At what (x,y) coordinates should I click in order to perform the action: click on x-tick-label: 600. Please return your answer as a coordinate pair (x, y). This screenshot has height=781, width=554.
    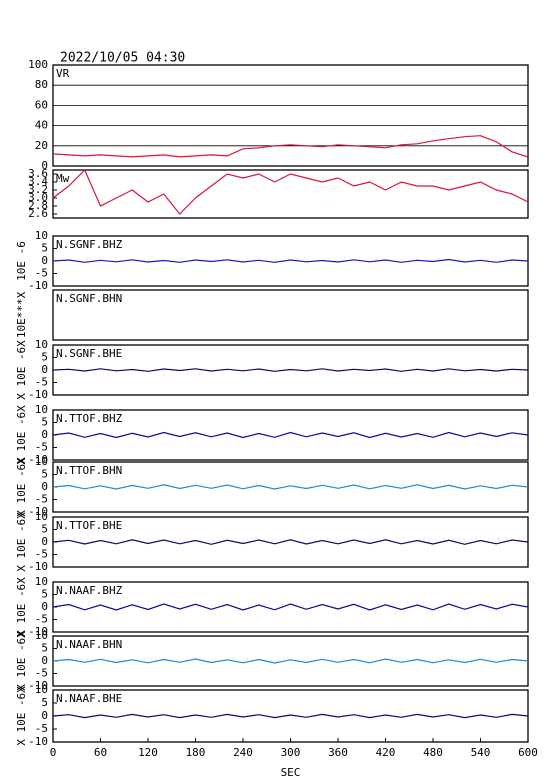
    Looking at the image, I should click on (528, 752).